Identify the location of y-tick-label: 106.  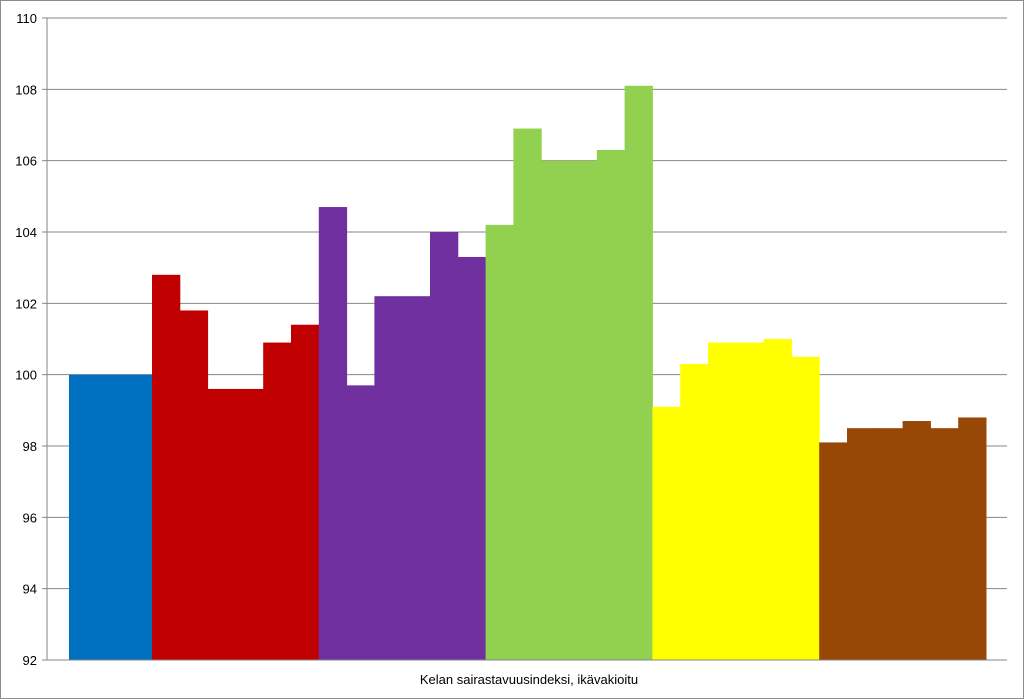
(26, 161).